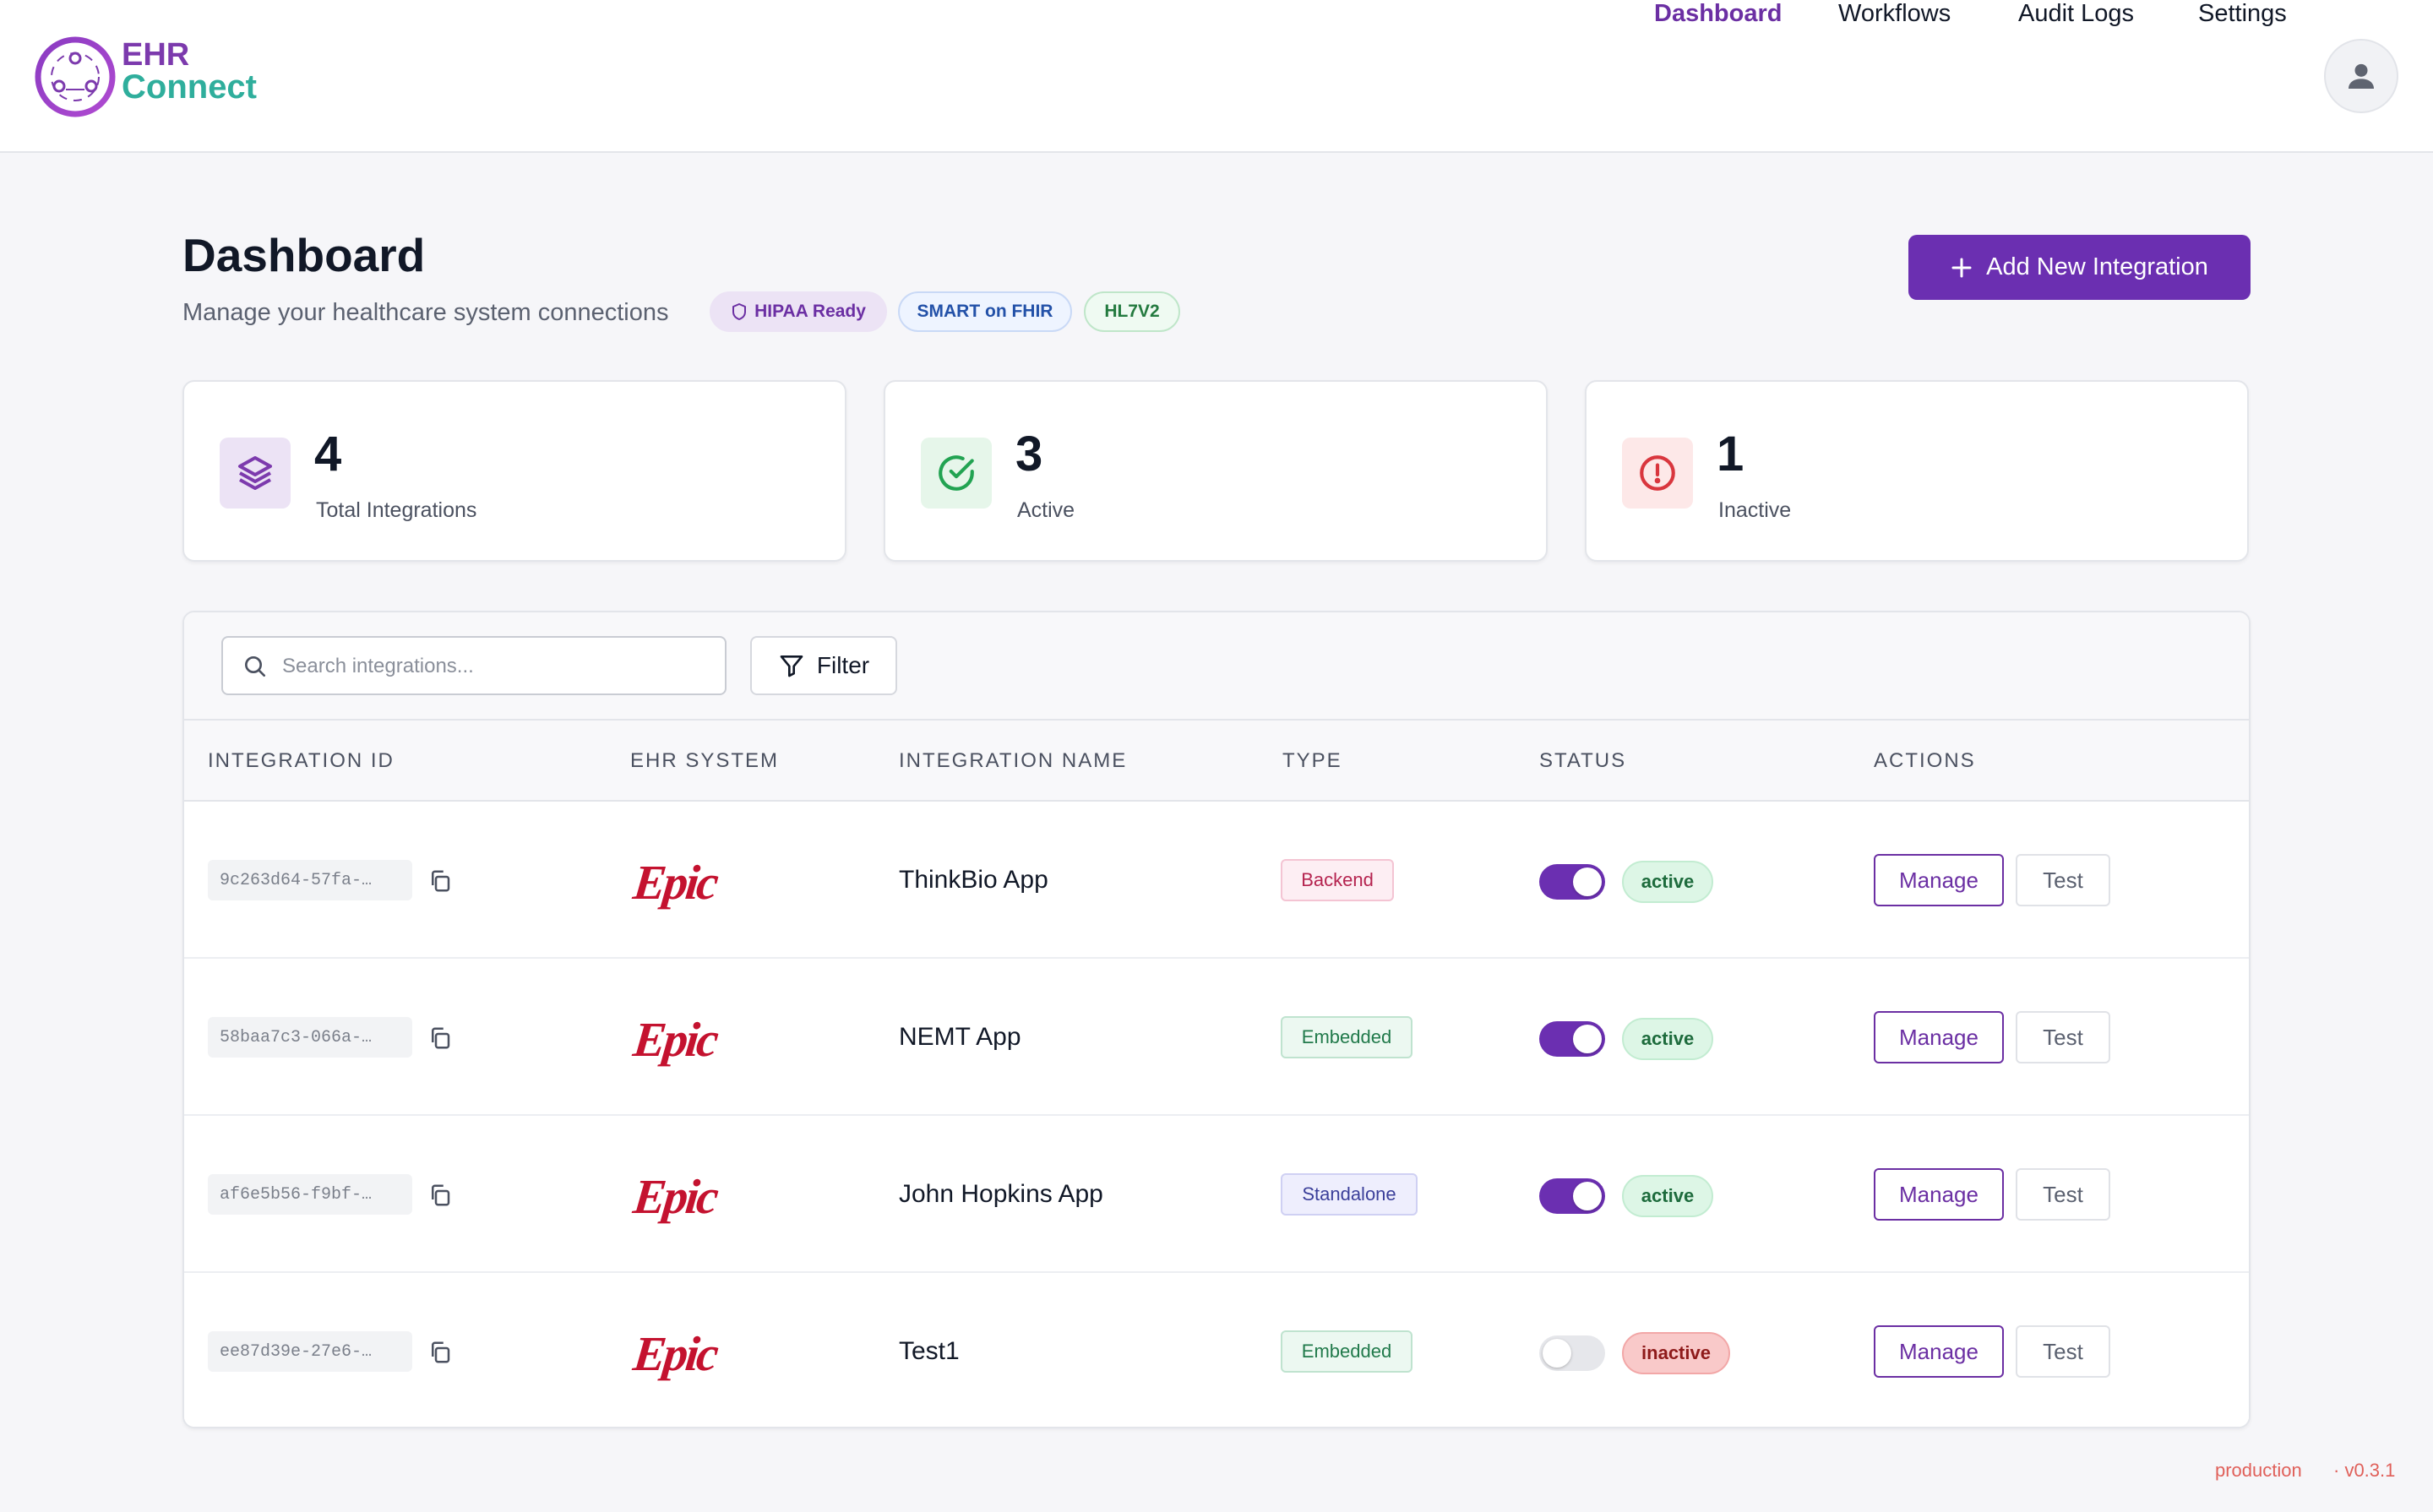 The width and height of the screenshot is (2433, 1512). I want to click on nav-audit-logs: Audit Logs, so click(2076, 13).